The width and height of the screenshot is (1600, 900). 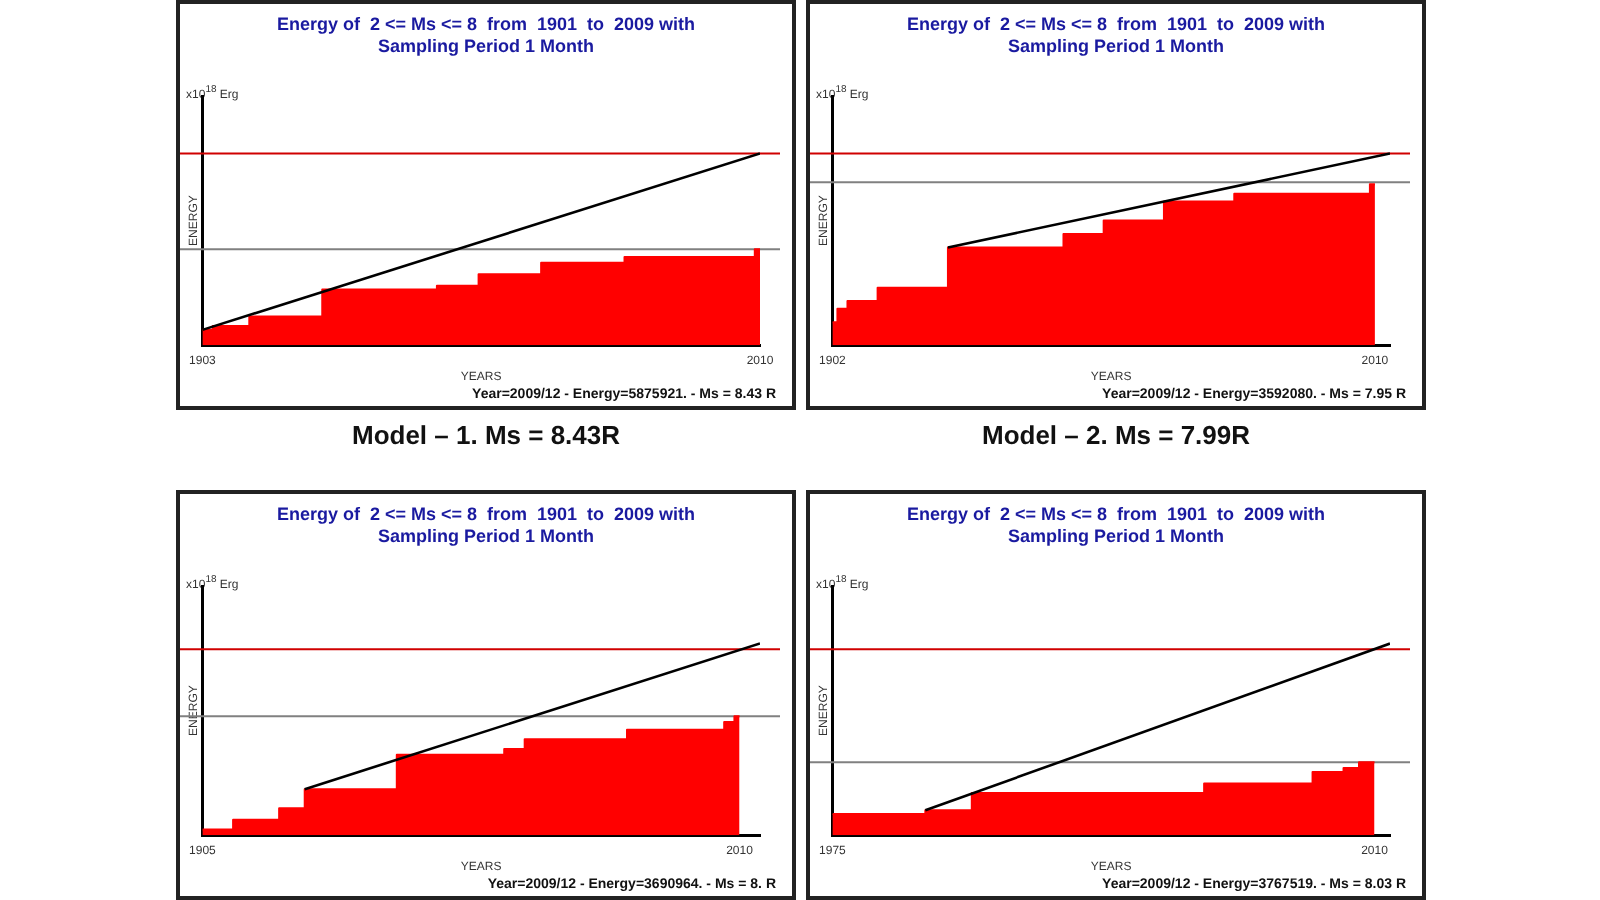 I want to click on text: Model – 1. Ms = 8.43R, so click(x=486, y=435).